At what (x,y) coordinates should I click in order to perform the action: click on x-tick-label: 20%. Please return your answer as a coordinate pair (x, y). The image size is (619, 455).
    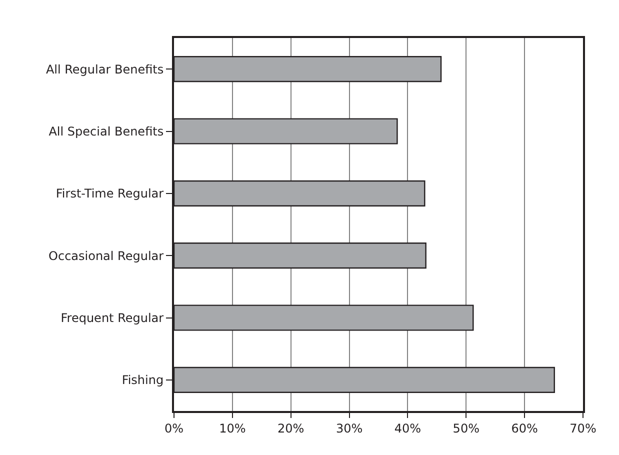
    Looking at the image, I should click on (291, 428).